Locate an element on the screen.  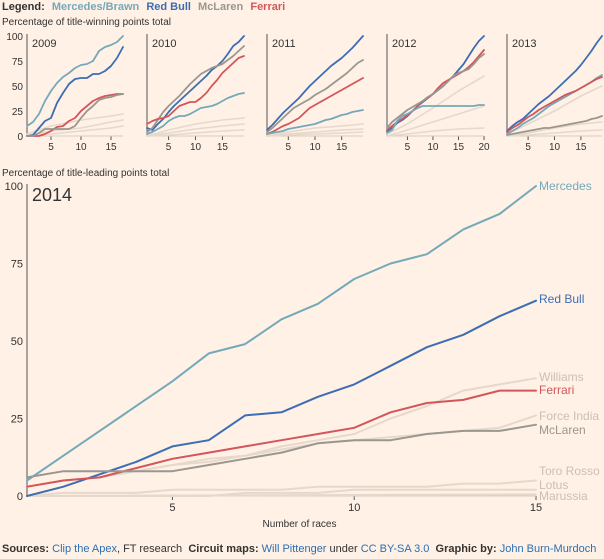
legend-item-ferrari: Ferrari is located at coordinates (268, 7).